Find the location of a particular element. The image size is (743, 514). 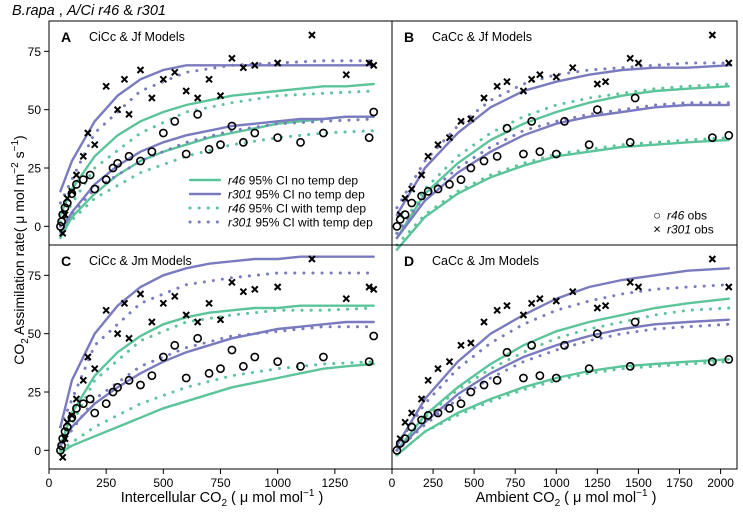

y-tick-label: 50 is located at coordinates (35, 110).